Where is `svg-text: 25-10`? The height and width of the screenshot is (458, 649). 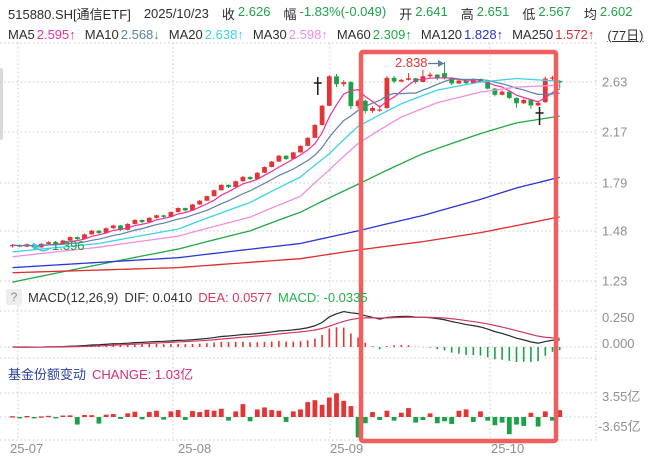 svg-text: 25-10 is located at coordinates (507, 448).